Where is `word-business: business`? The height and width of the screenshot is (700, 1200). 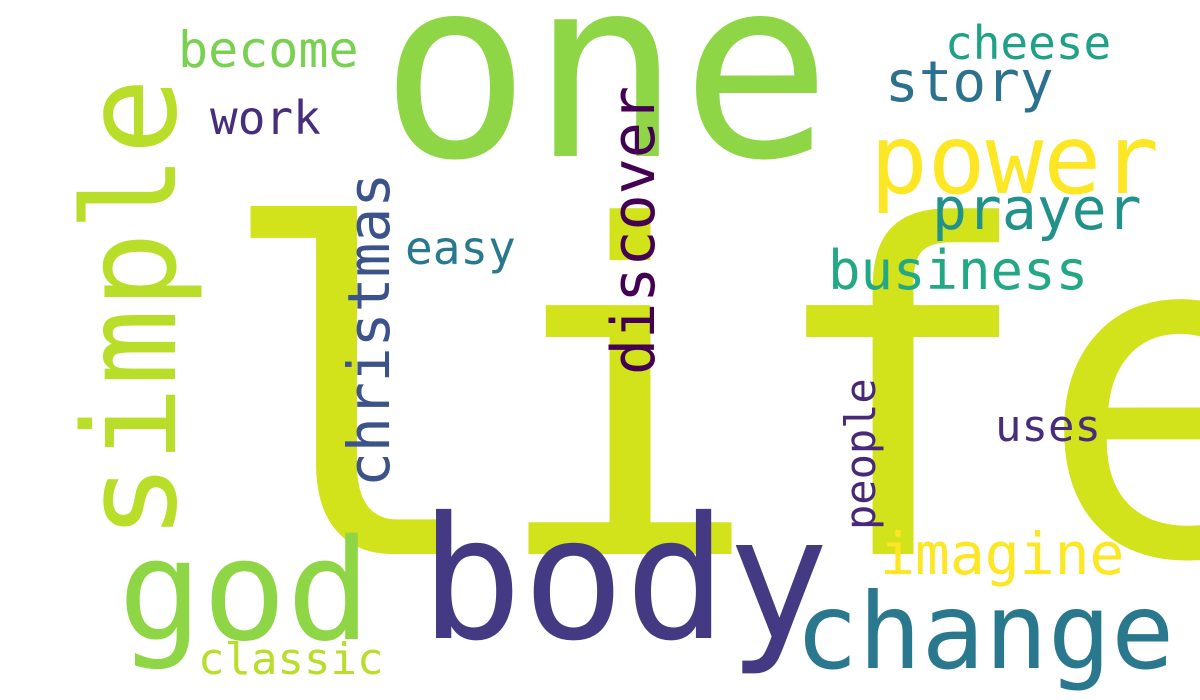 word-business: business is located at coordinates (958, 270).